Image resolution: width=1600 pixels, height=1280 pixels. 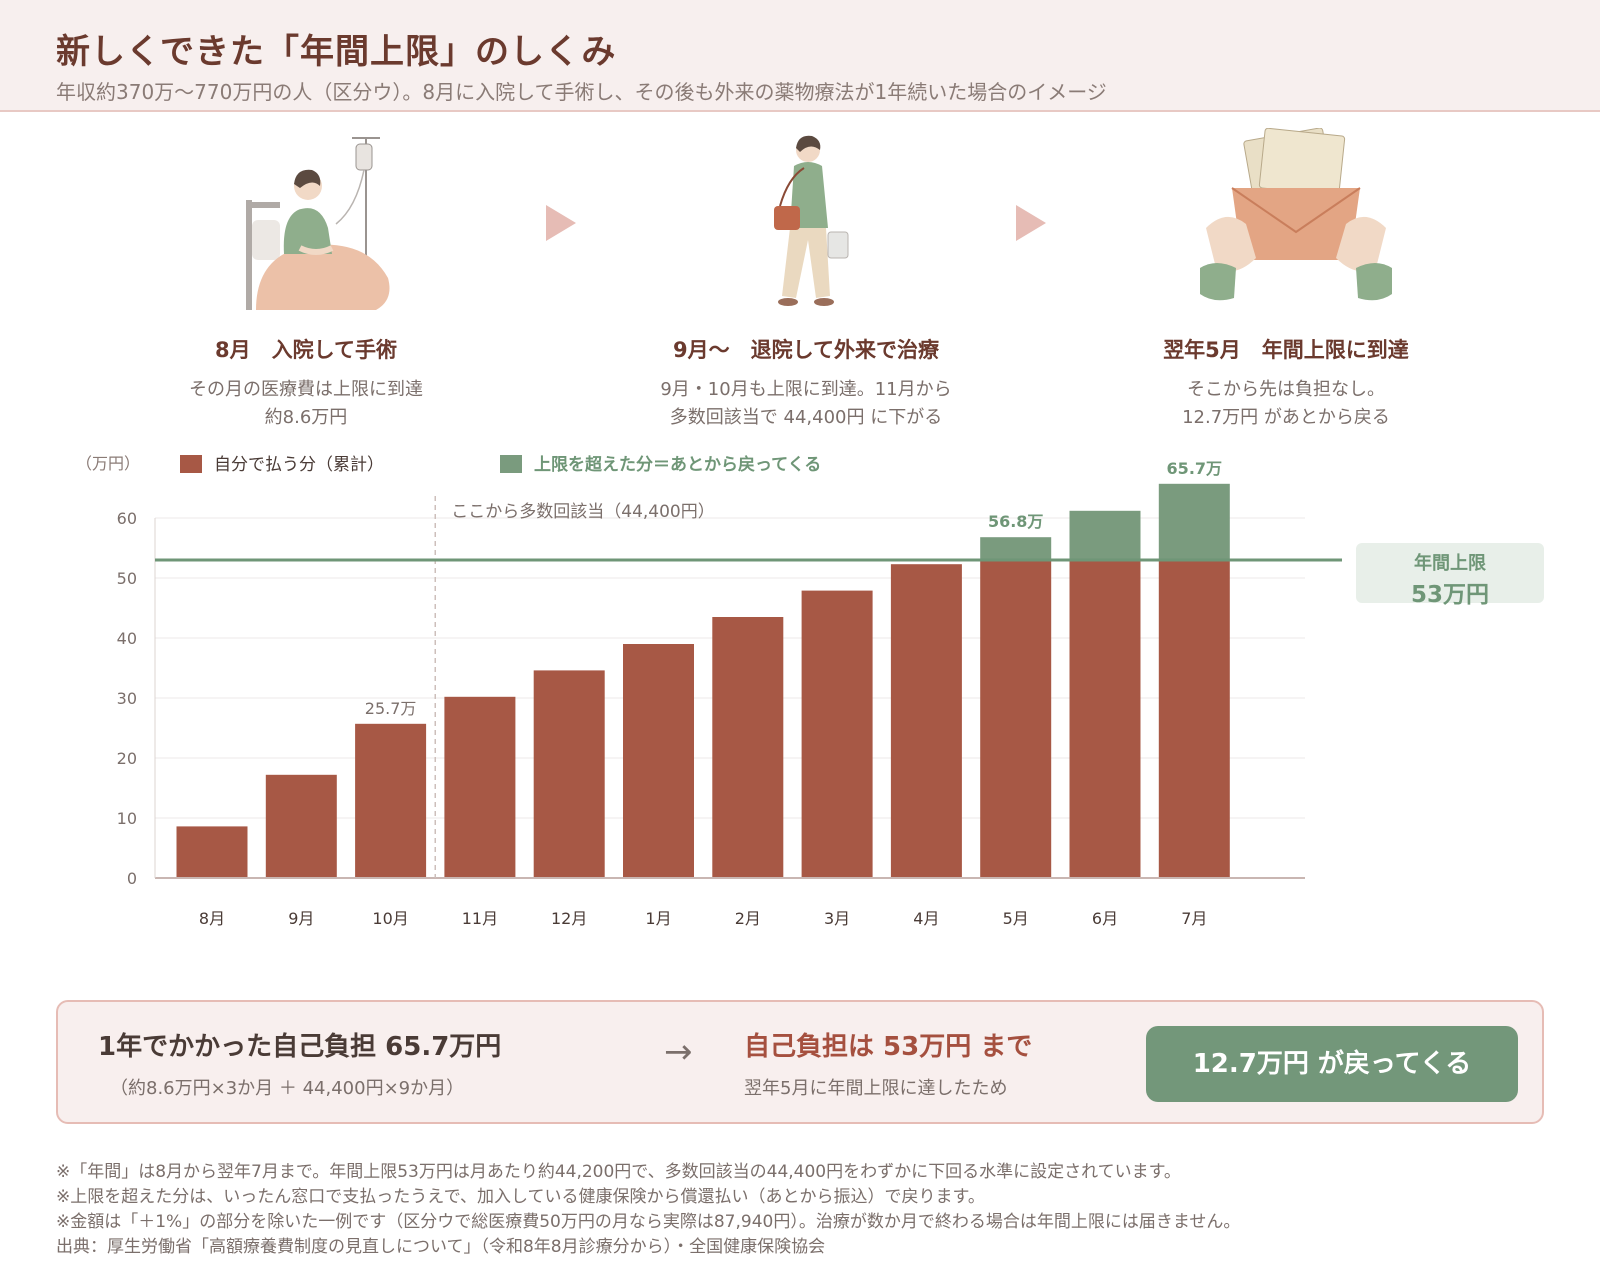 I want to click on x-tick-label: 4月, so click(x=926, y=918).